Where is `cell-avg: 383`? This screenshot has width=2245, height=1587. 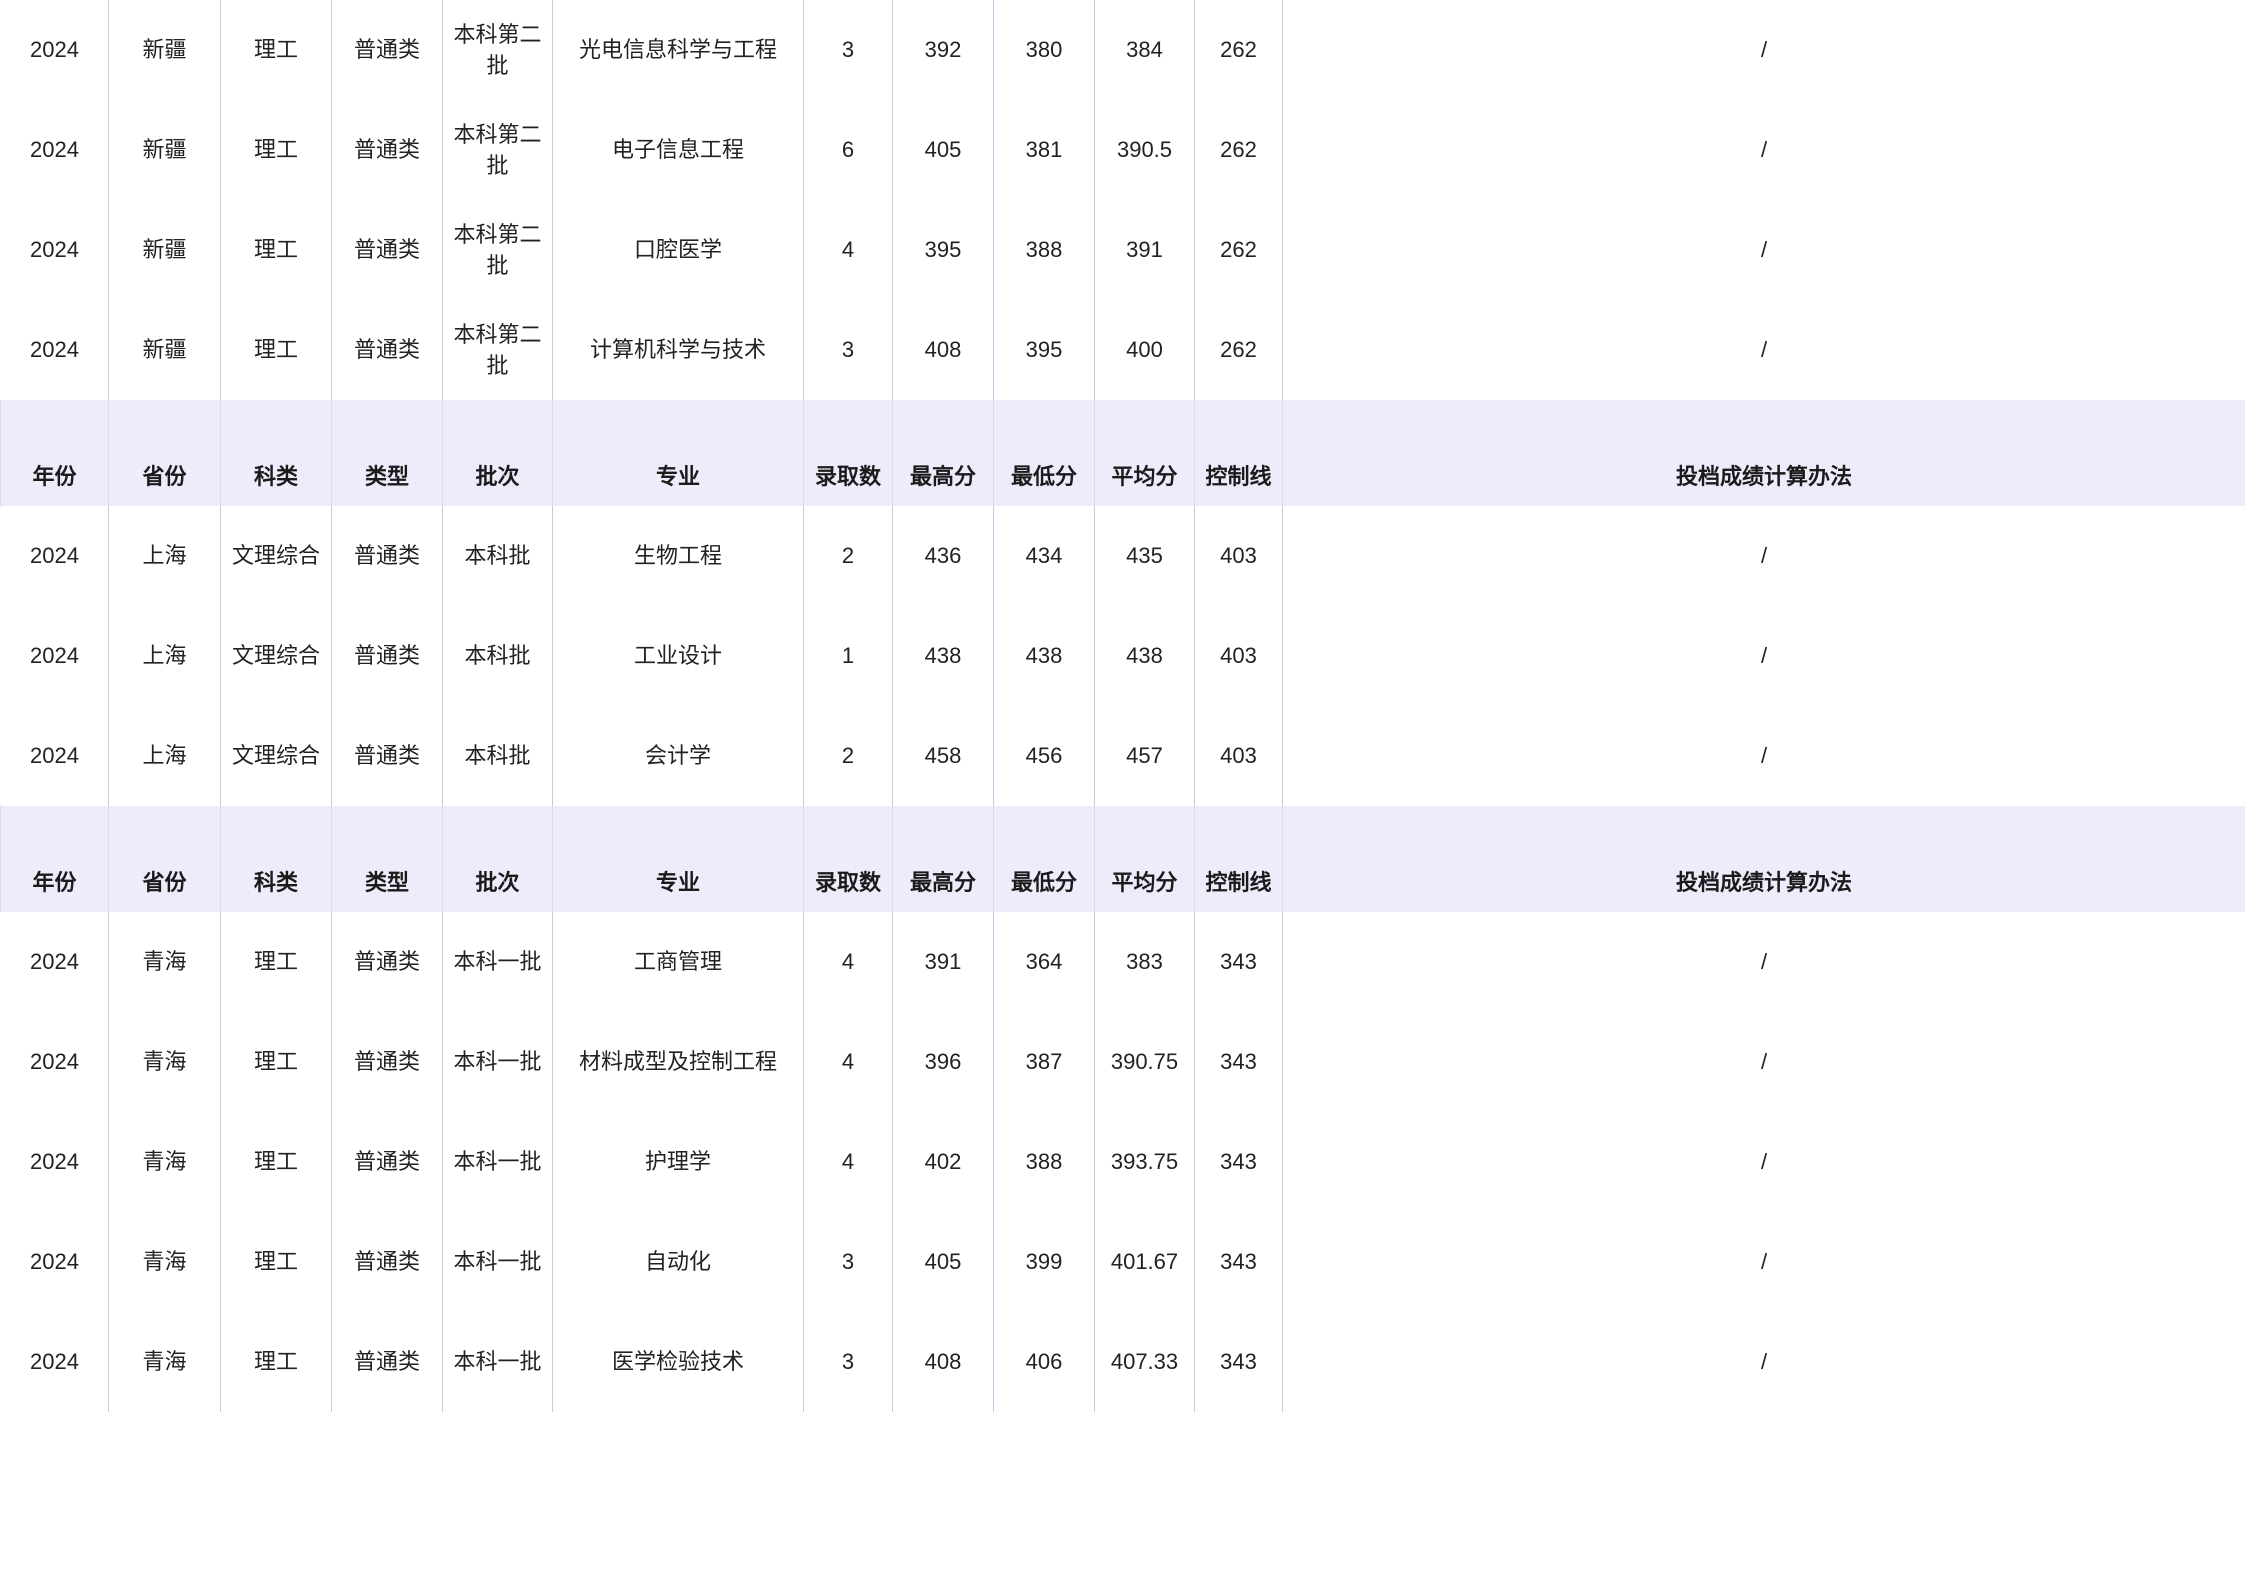 cell-avg: 383 is located at coordinates (1144, 962).